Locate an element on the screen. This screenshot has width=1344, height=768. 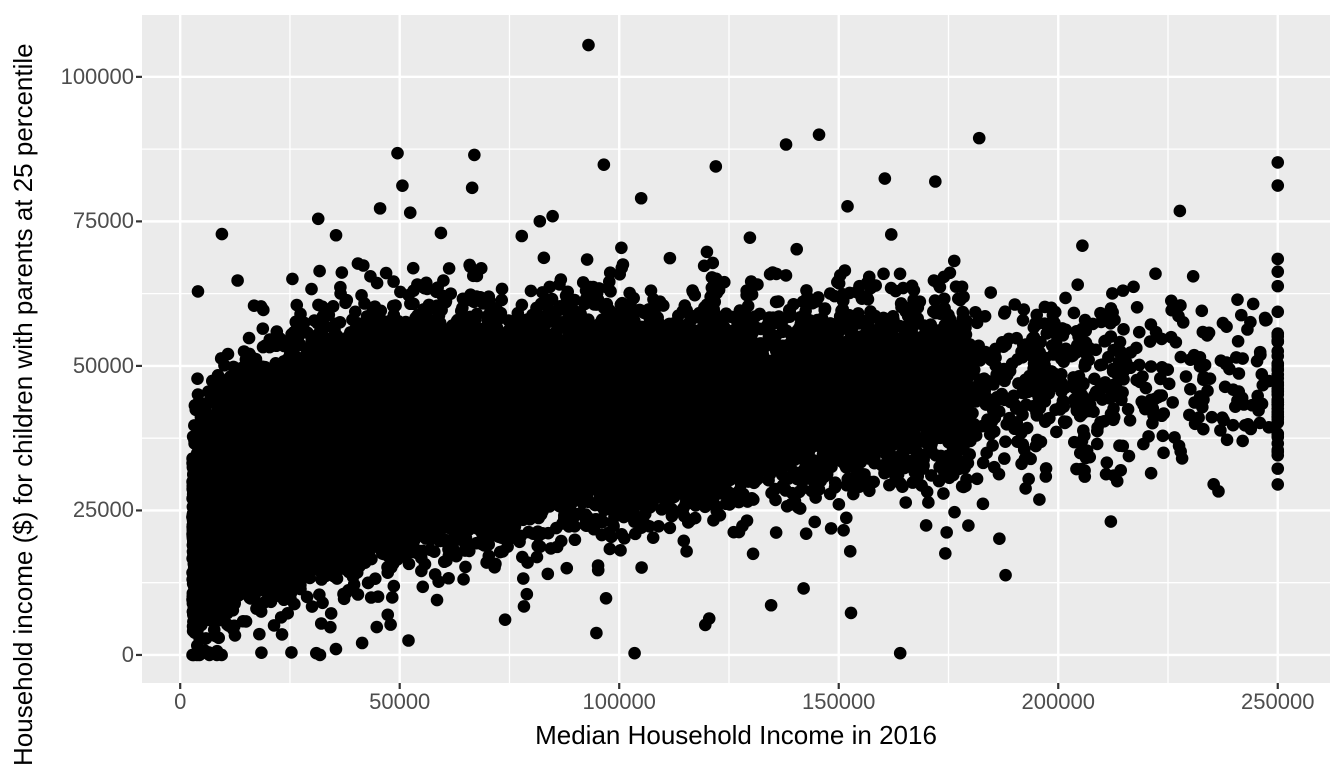
x-tick-label: 50000 is located at coordinates (400, 701).